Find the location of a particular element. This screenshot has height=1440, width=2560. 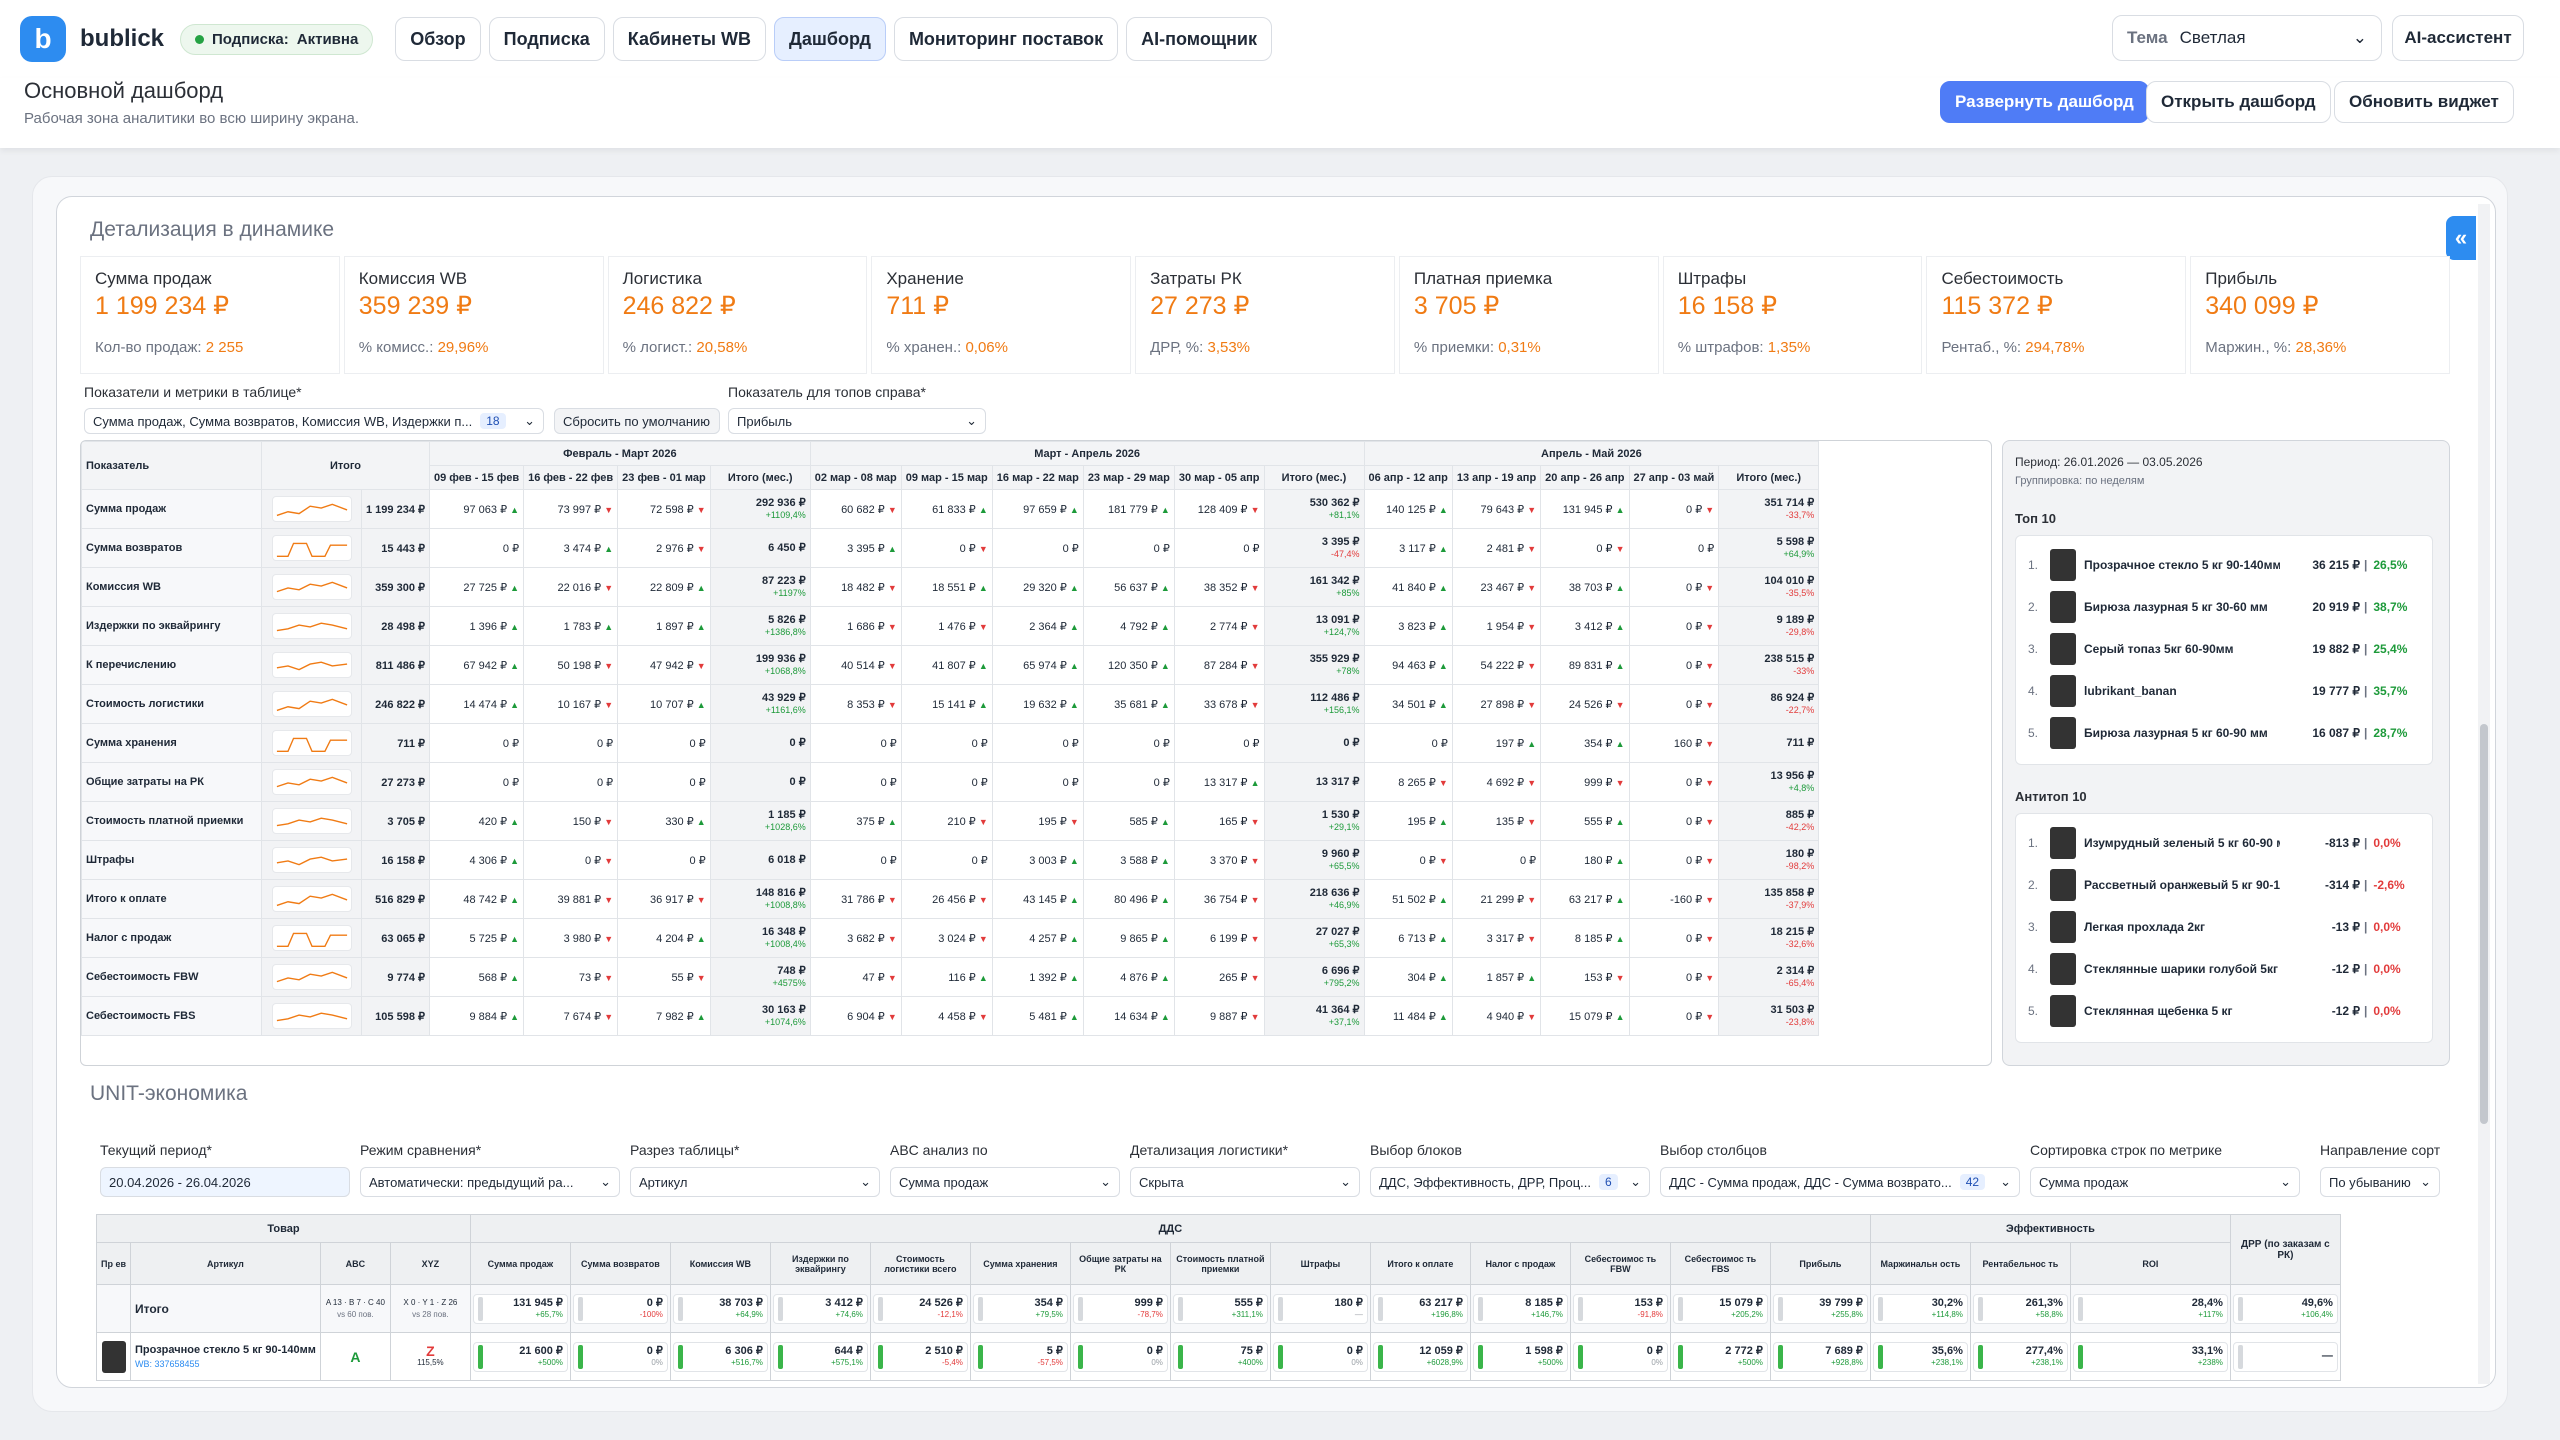

unit-filter-select: 20.04.2026 - 26.04.2026 is located at coordinates (225, 1182).